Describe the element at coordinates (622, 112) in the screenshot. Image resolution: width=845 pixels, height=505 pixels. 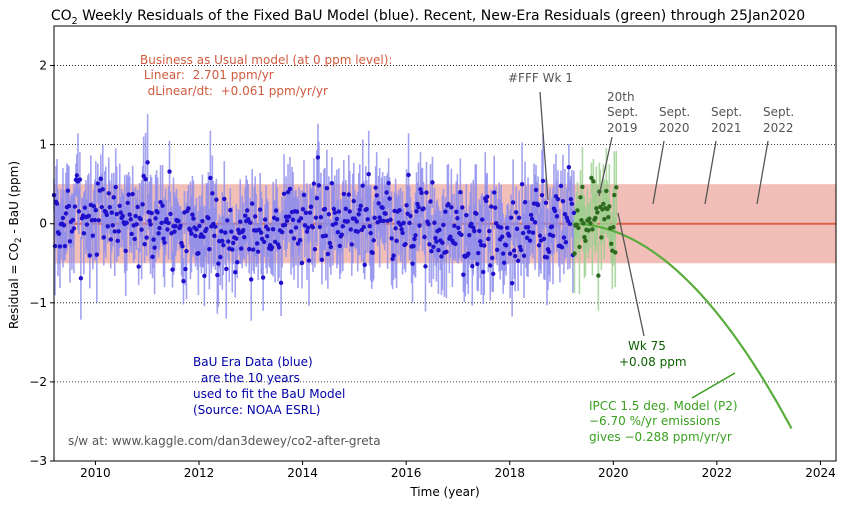
I see `sept-2019-line-2: Sept.` at that location.